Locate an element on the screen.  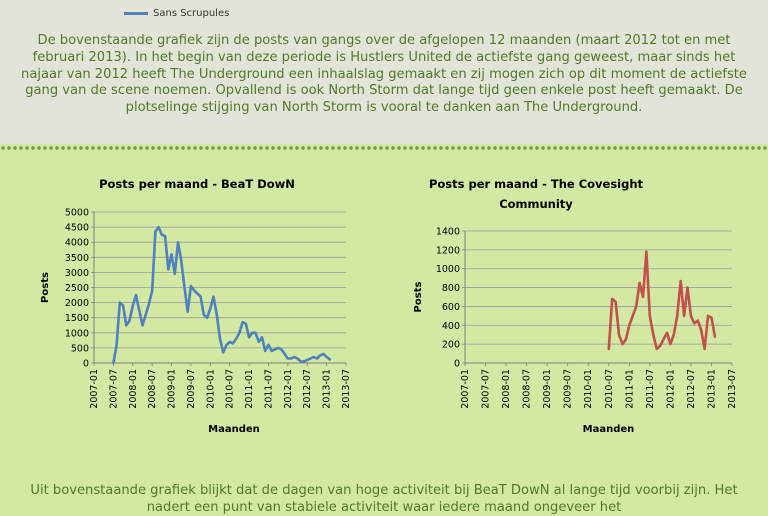
x-tick-label: 2010-01 is located at coordinates (588, 389).